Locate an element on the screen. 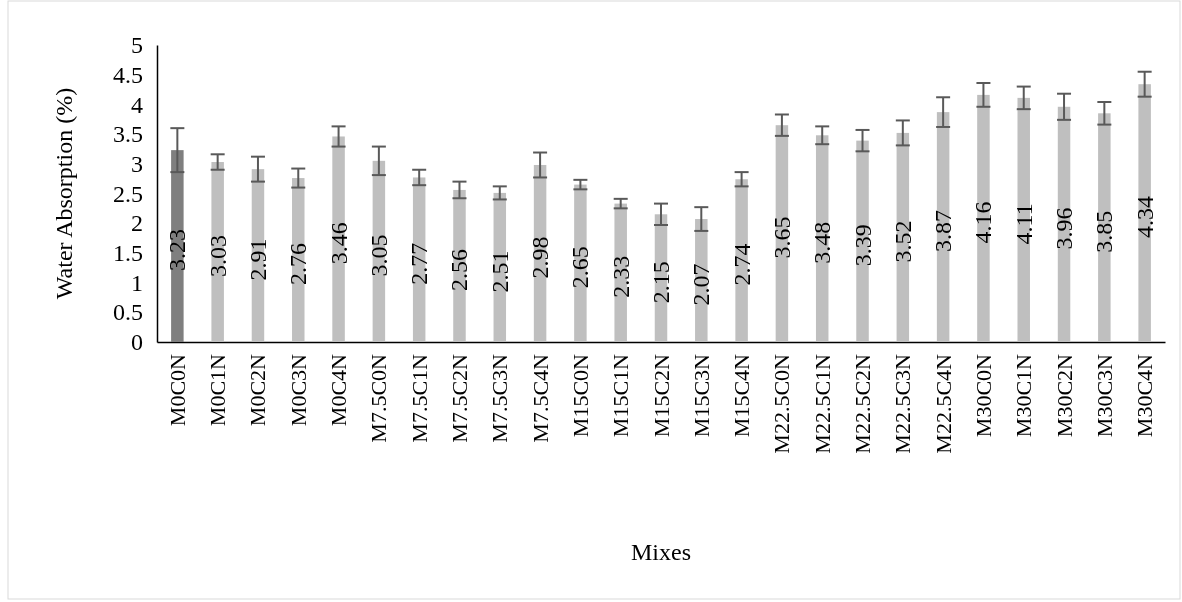 Image resolution: width=1182 pixels, height=602 pixels. y-tick-label: 5 is located at coordinates (137, 45).